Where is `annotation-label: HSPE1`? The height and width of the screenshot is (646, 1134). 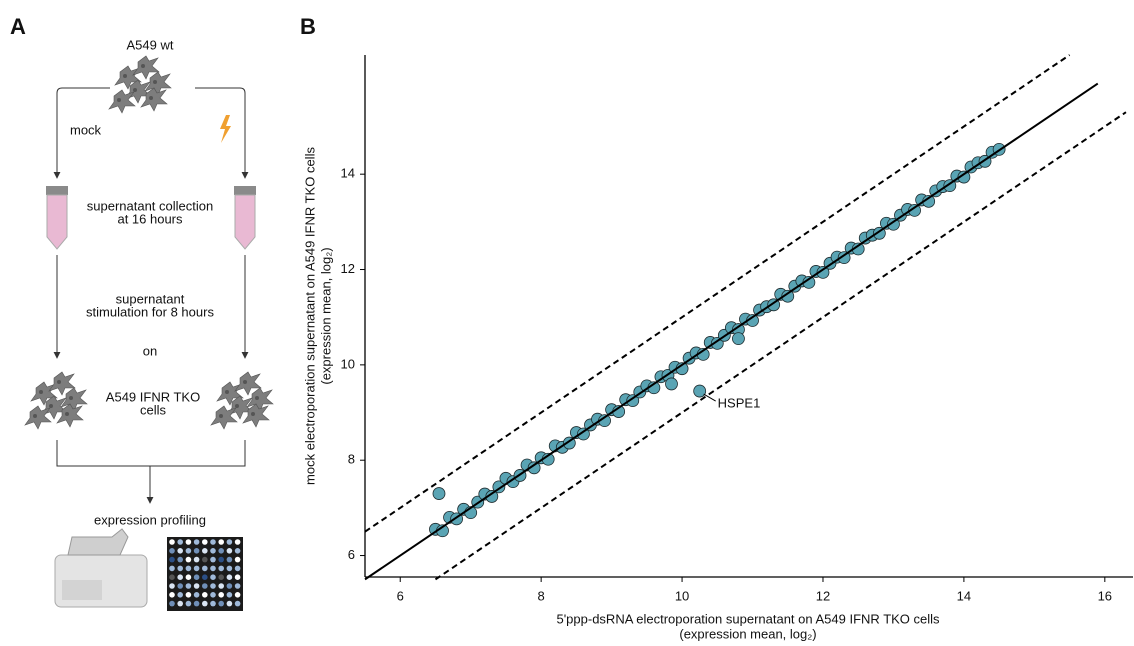
annotation-label: HSPE1 is located at coordinates (739, 403).